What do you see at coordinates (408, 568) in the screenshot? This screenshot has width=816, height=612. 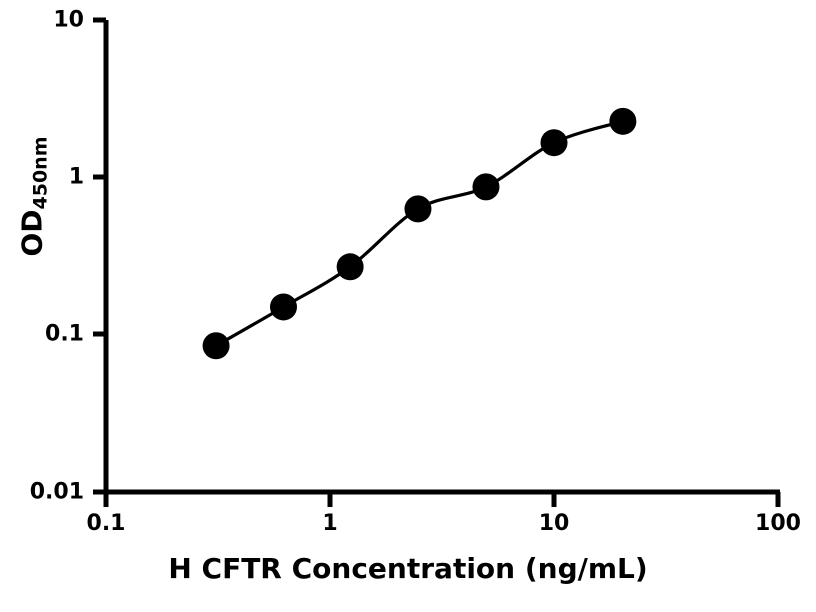 I see `x-axis-title: H CFTR Concentration (ng/mL)` at bounding box center [408, 568].